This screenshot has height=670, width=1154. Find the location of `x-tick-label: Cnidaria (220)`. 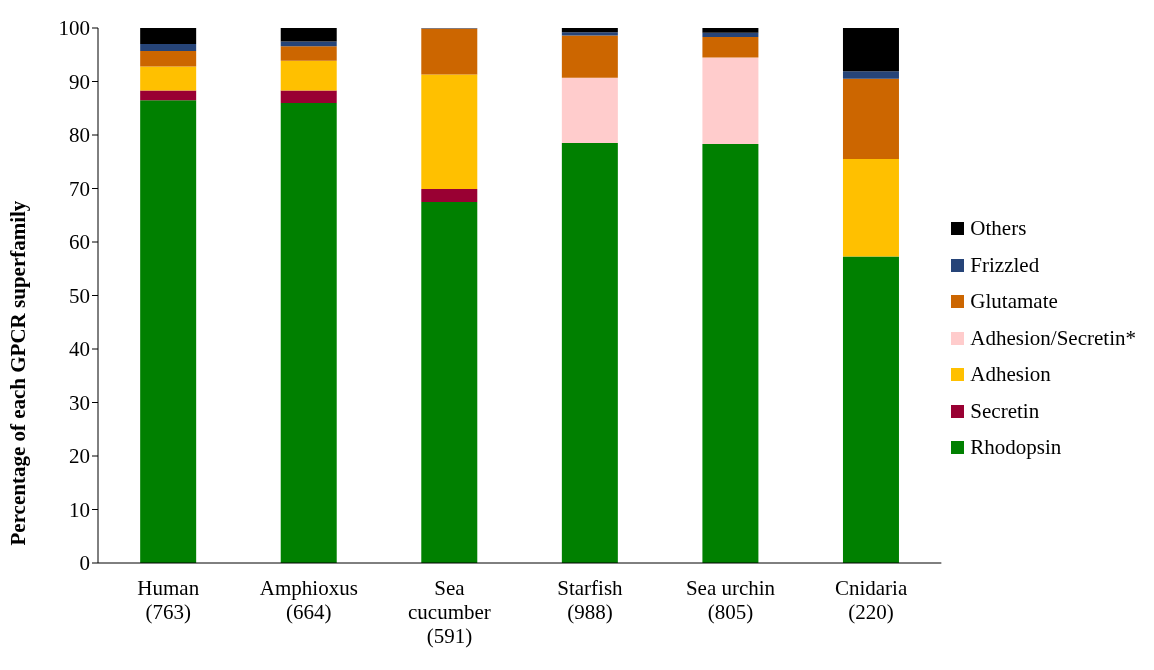

x-tick-label: Cnidaria (220) is located at coordinates (871, 600).